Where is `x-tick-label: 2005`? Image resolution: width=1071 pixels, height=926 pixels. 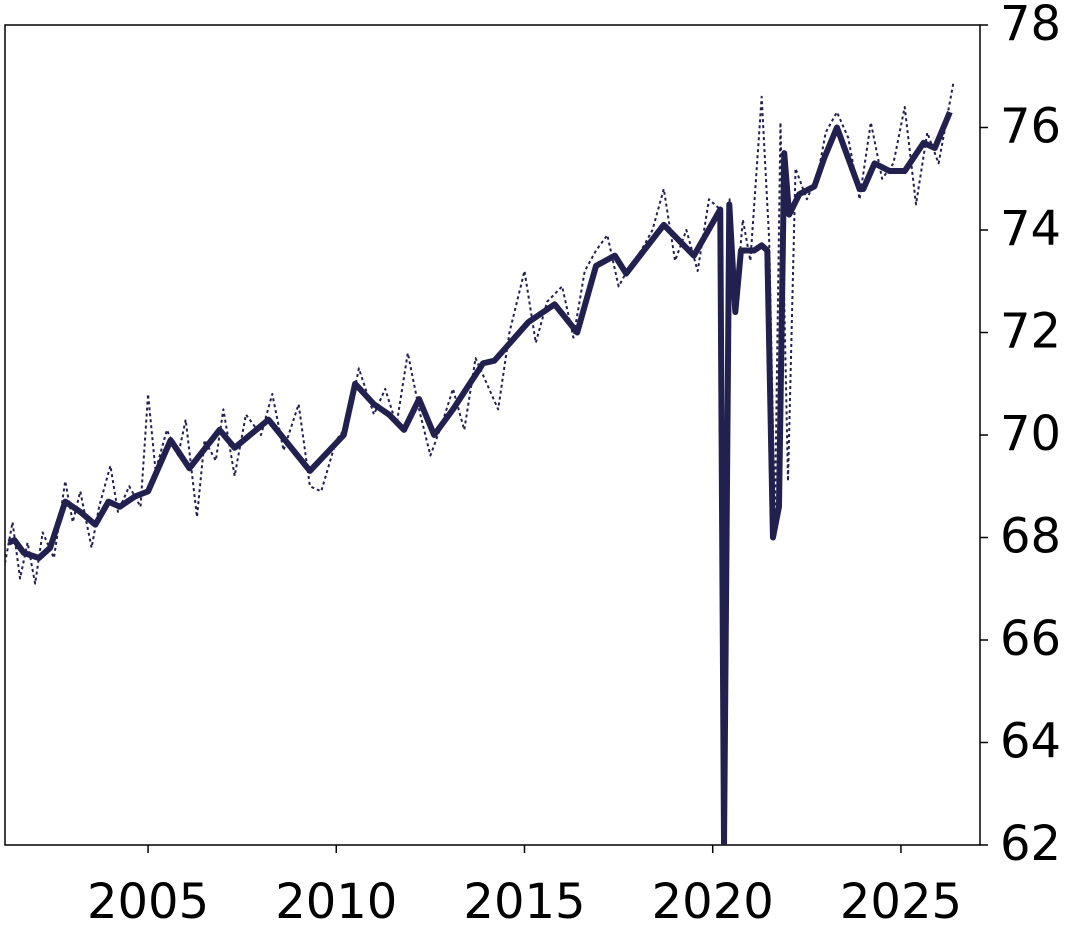
x-tick-label: 2005 is located at coordinates (148, 900).